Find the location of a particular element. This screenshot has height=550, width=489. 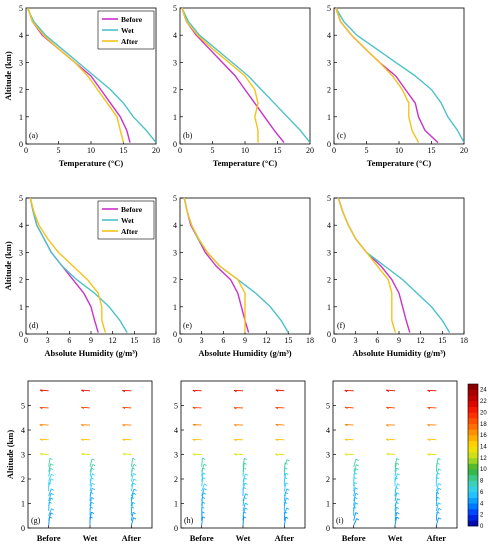

x-axis-label: Absolute Humidity (g/m³) is located at coordinates (90, 353).